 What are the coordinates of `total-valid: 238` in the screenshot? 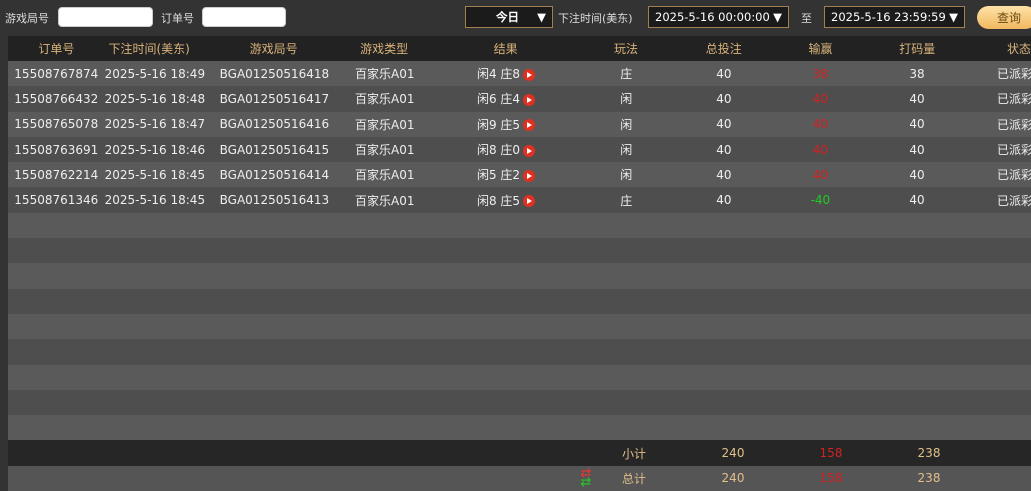 It's located at (929, 478).